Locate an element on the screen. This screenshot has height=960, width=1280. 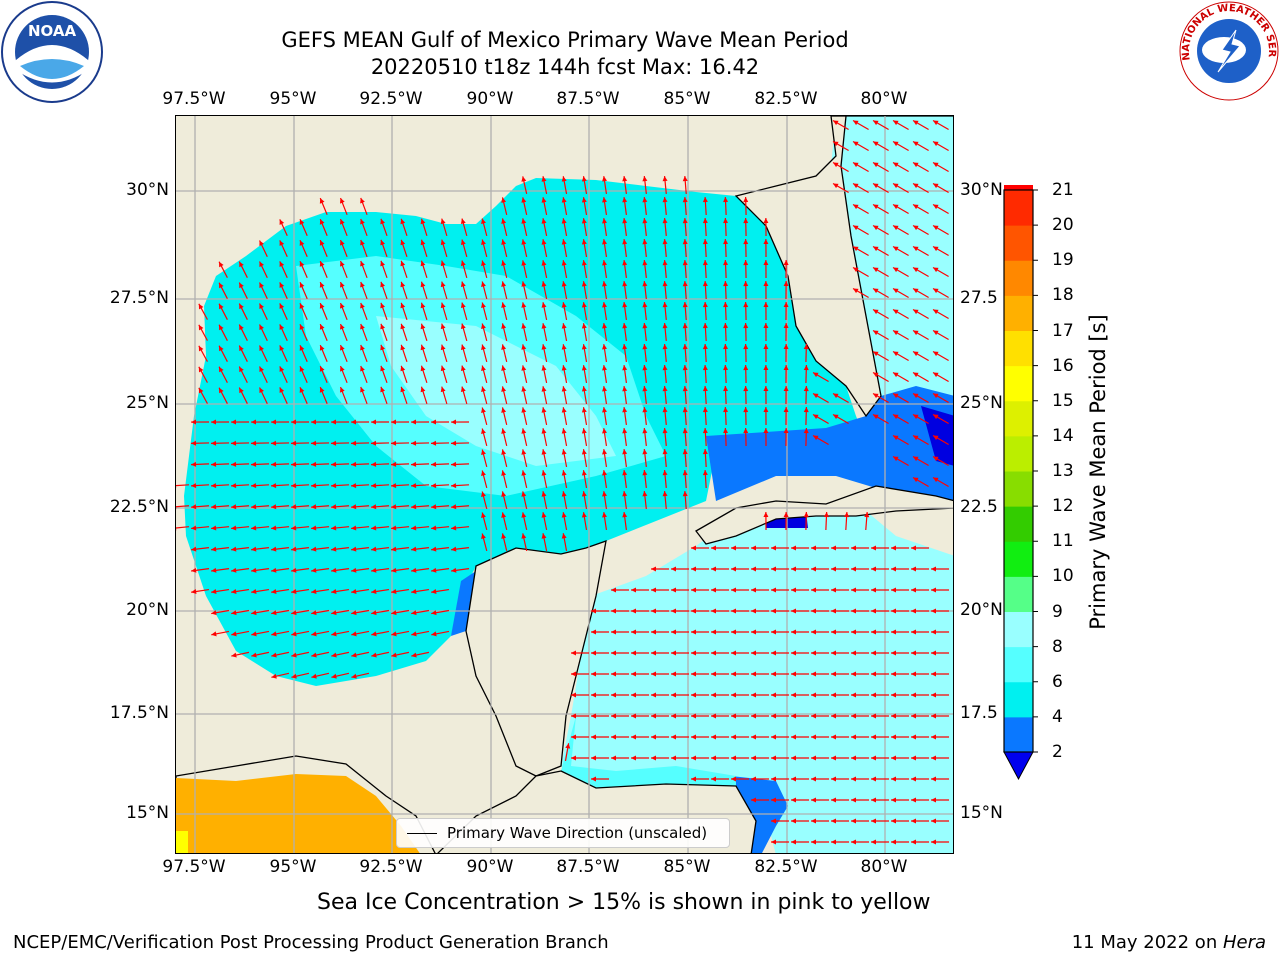
lat-tick-label: 27.5°N is located at coordinates (139, 298).